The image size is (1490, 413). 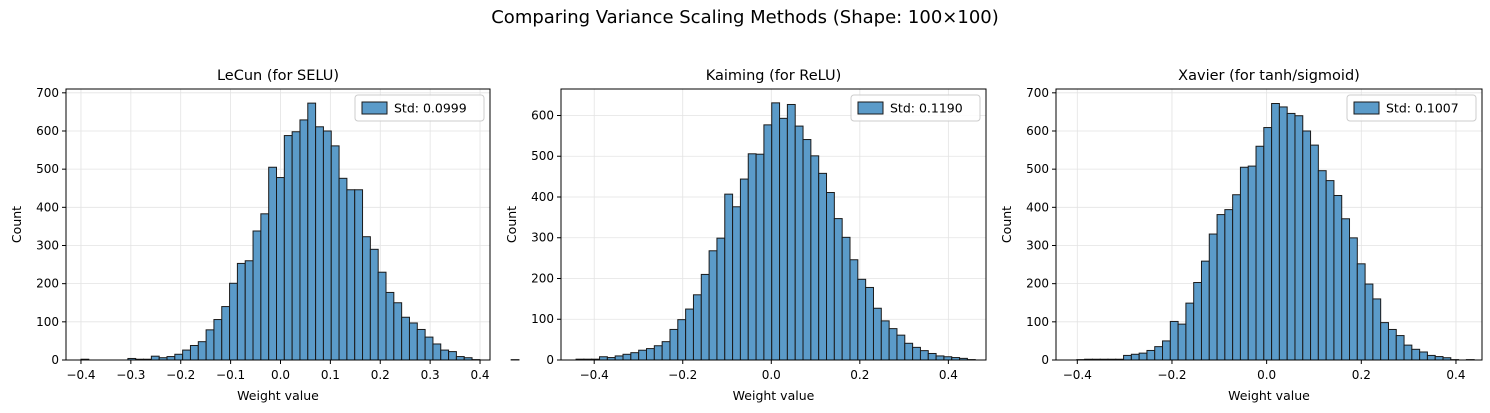 I want to click on y-tick-label: 600, so click(x=542, y=115).